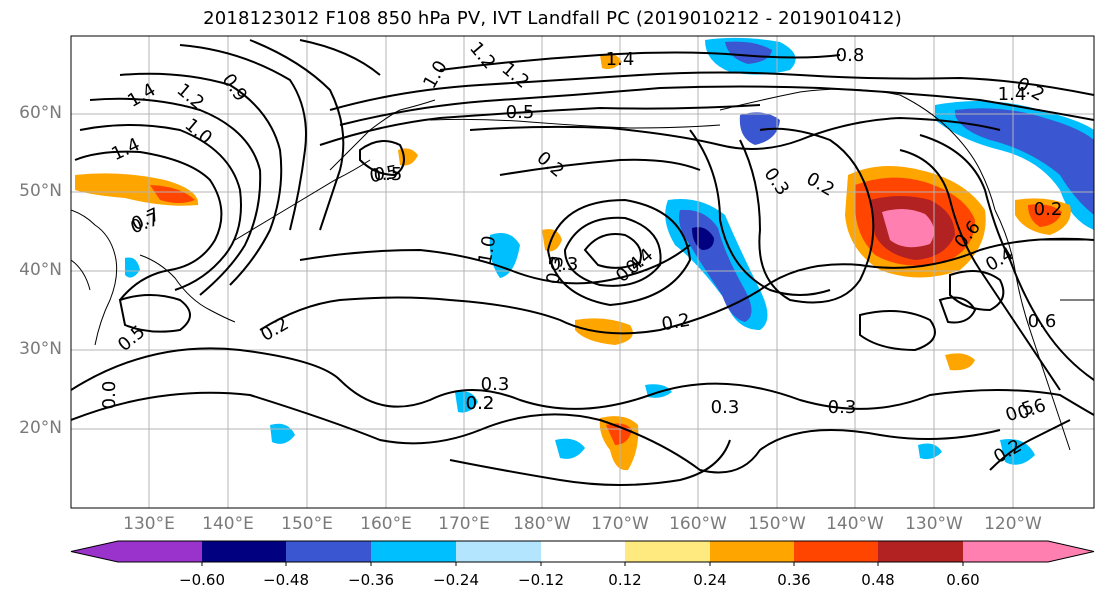 The height and width of the screenshot is (601, 1105). Describe the element at coordinates (464, 524) in the screenshot. I see `longitude-label: 170°E` at that location.